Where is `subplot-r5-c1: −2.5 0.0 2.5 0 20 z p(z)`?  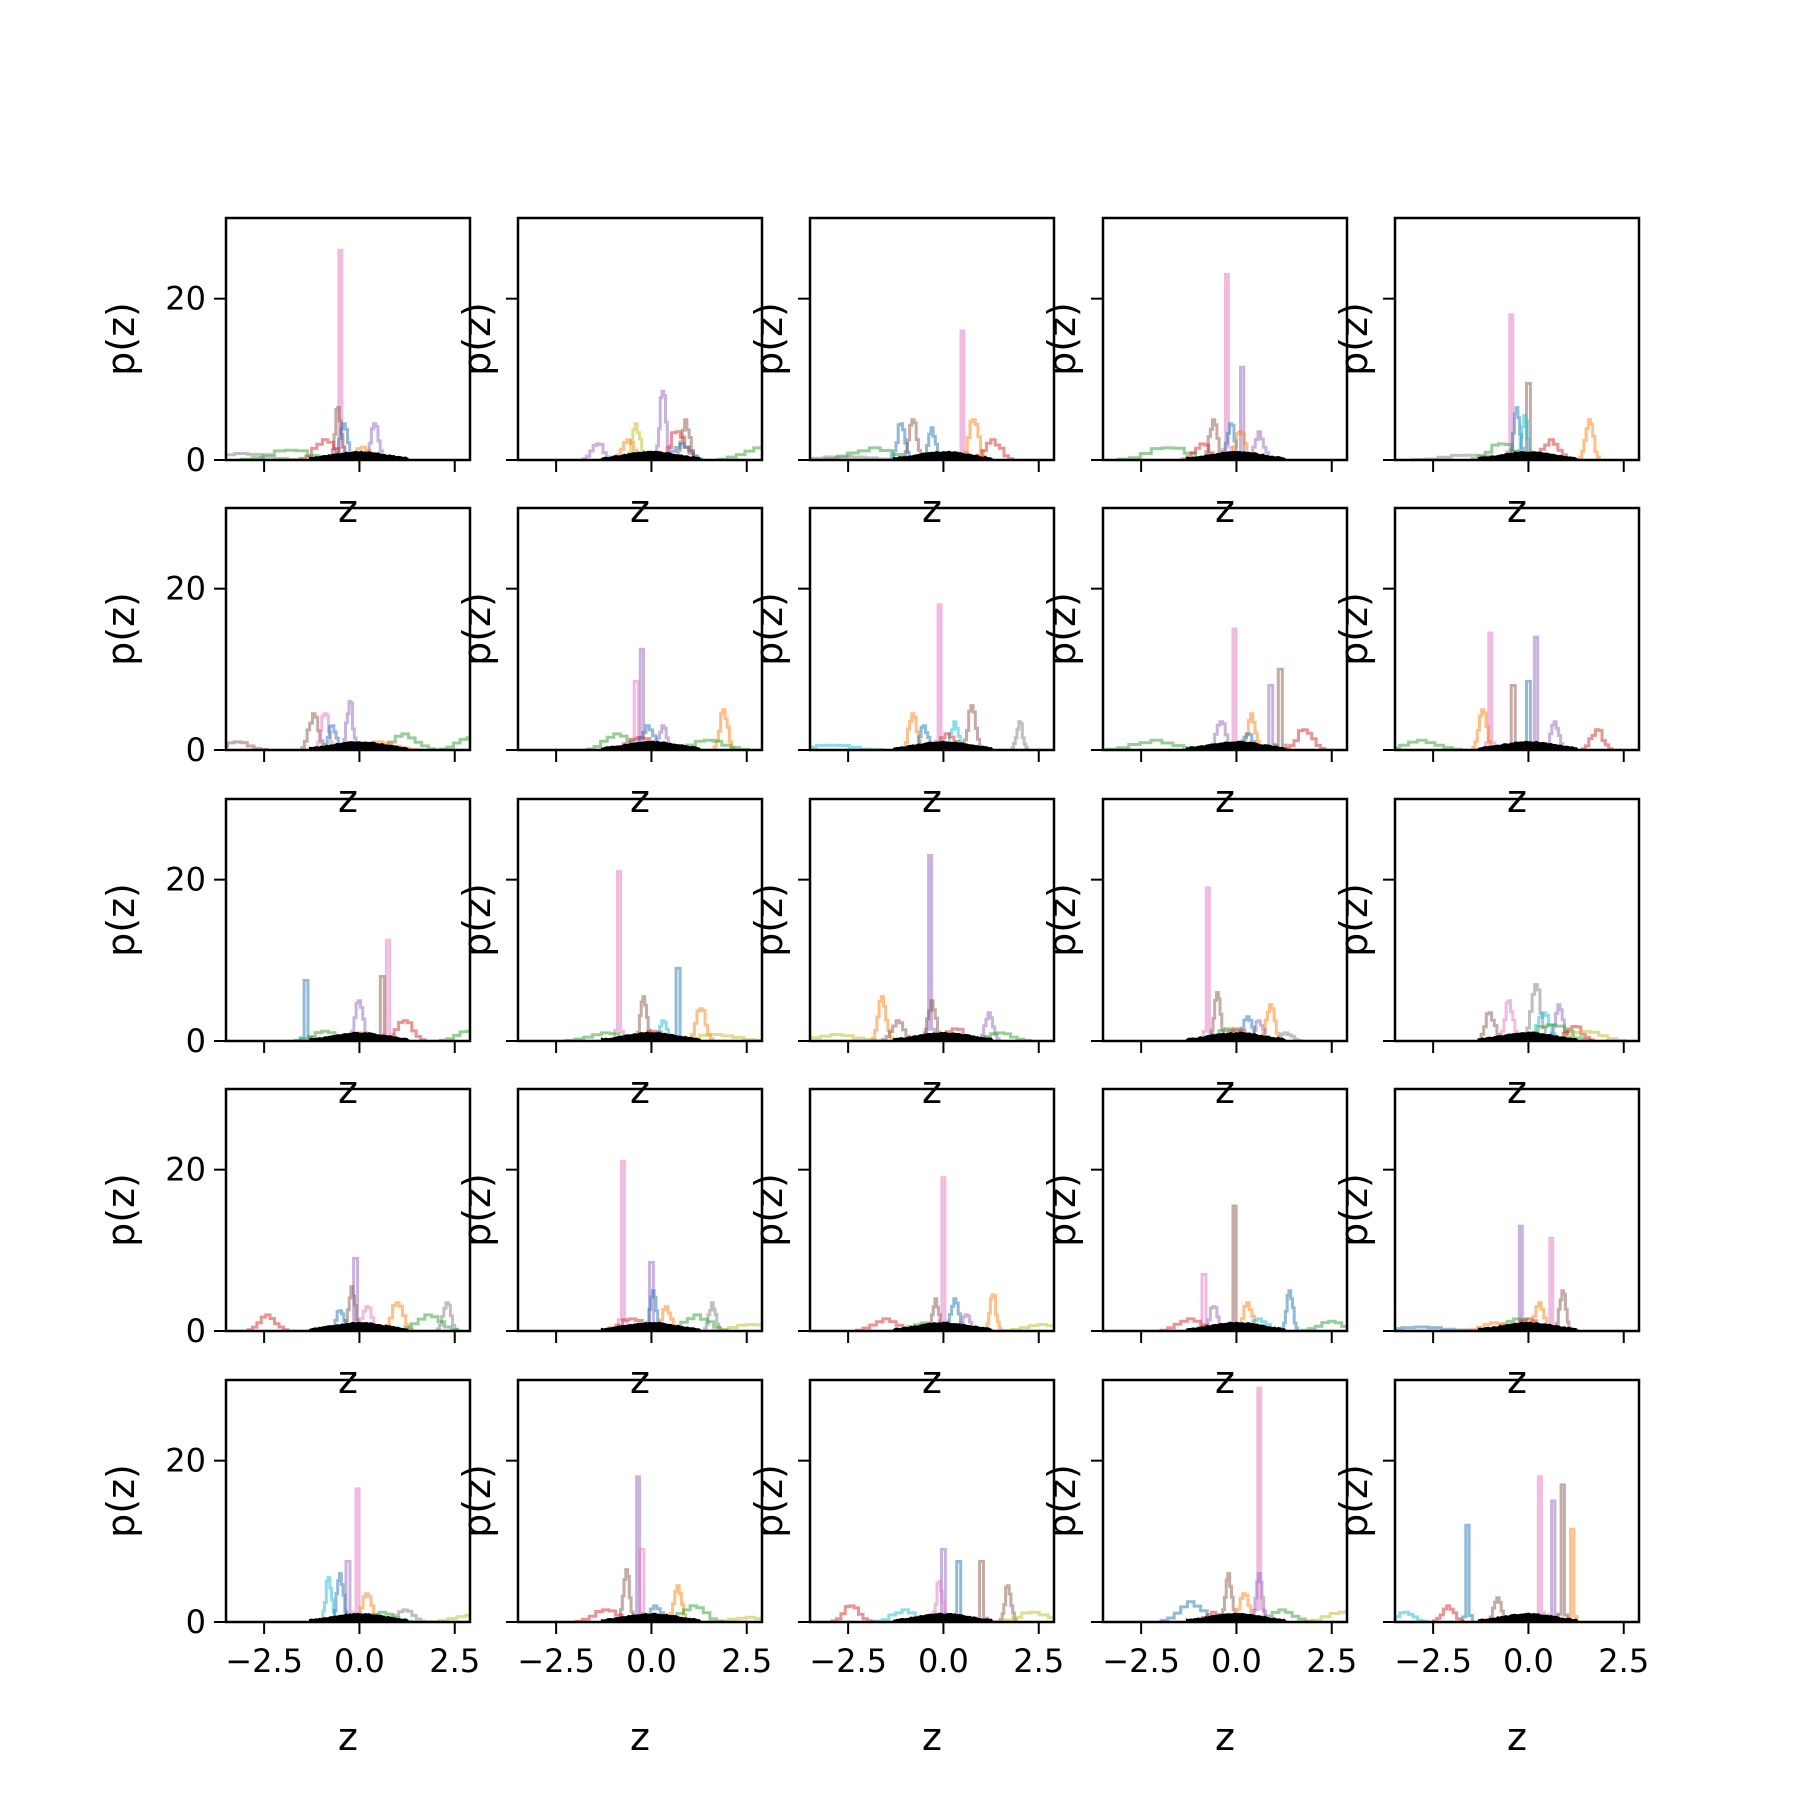 subplot-r5-c1: −2.5 0.0 2.5 0 20 z p(z) is located at coordinates (289, 1568).